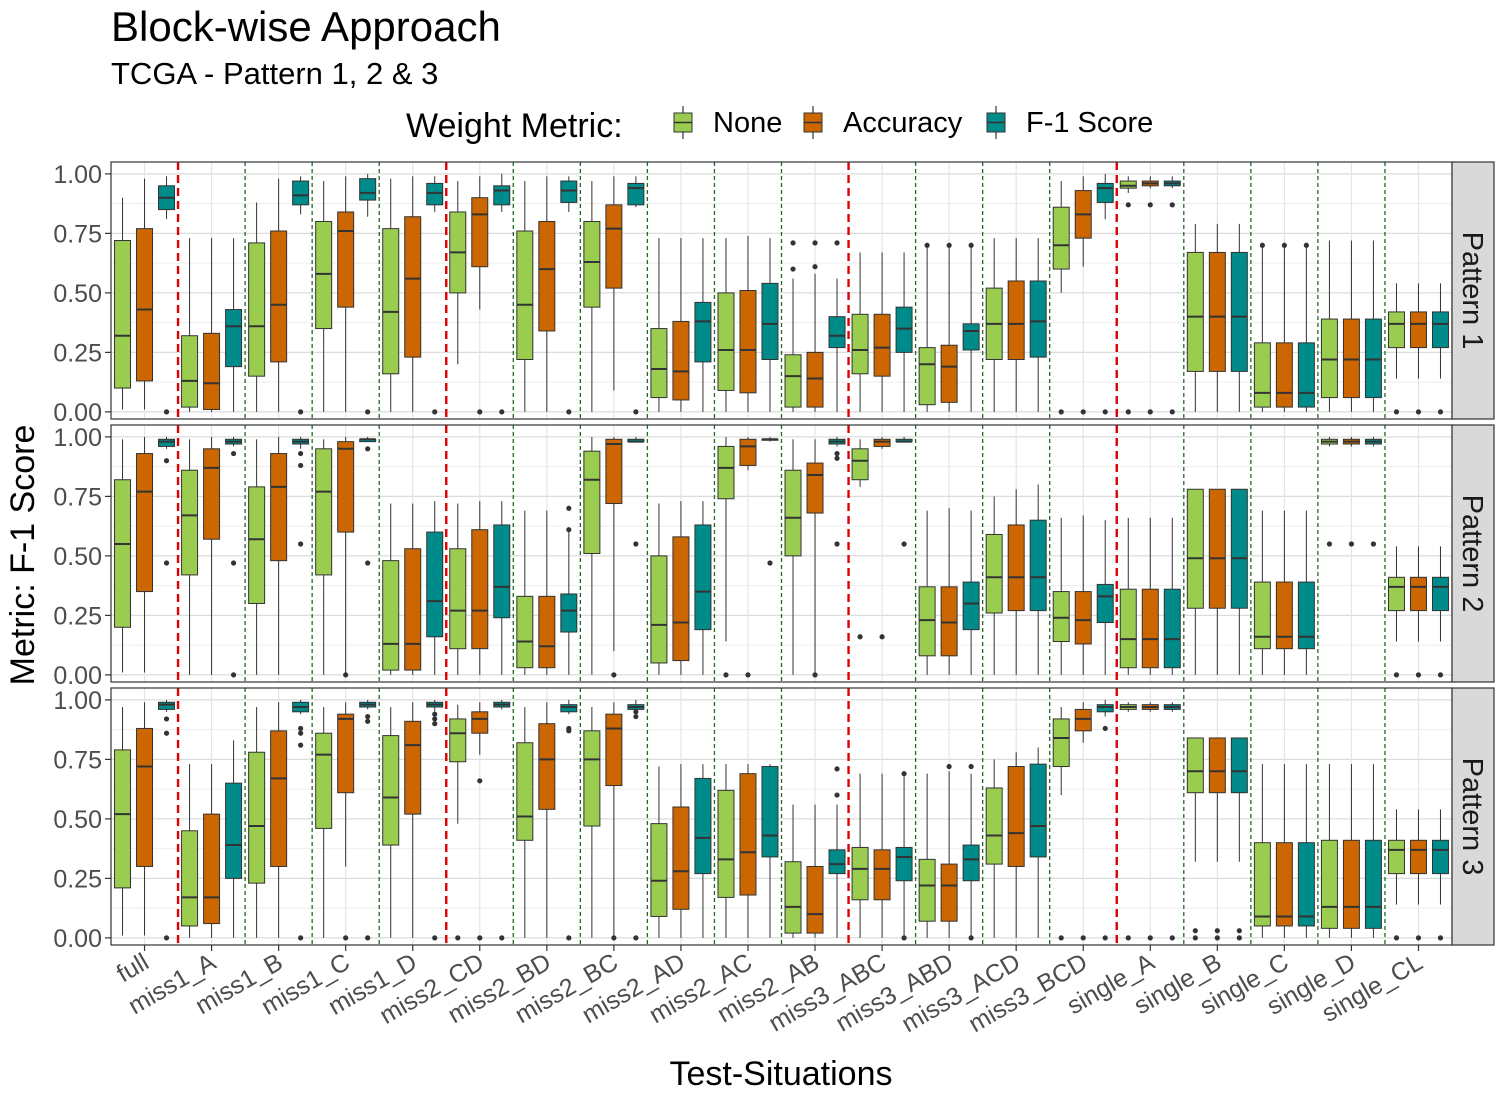 This screenshot has height=1100, width=1500. I want to click on box-miss2_BD-f1-score, so click(569, 820).